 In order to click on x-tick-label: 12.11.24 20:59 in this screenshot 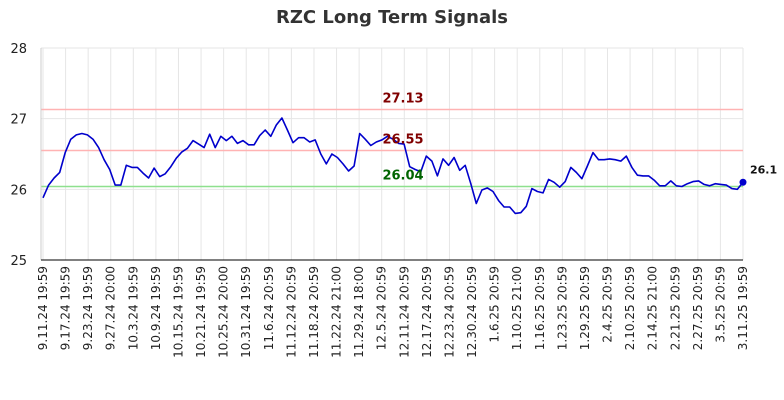, I will do `click(404, 312)`.